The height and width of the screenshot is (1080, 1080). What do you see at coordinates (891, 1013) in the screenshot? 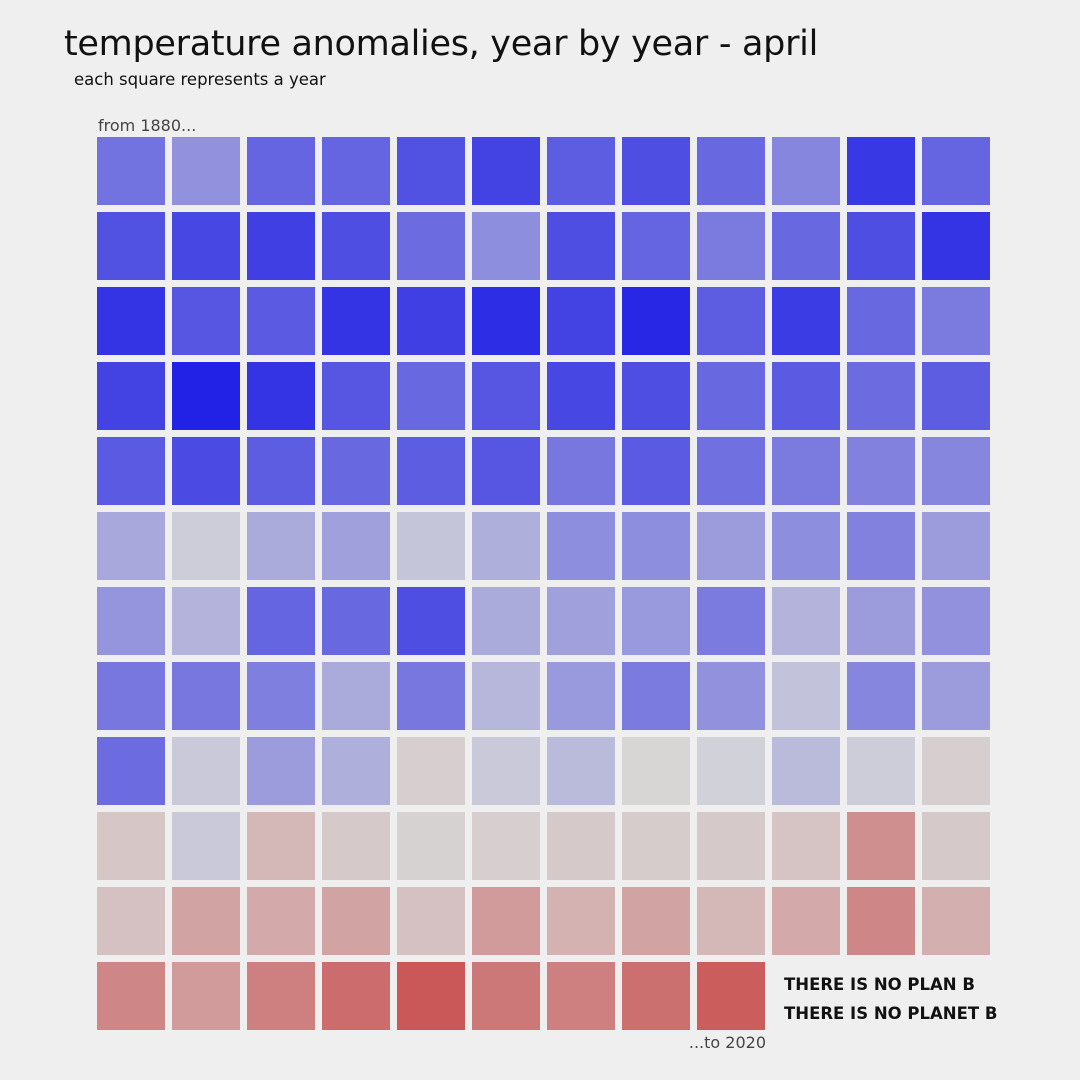
I see `slogan-line-planet: THERE IS NO PLANET B` at bounding box center [891, 1013].